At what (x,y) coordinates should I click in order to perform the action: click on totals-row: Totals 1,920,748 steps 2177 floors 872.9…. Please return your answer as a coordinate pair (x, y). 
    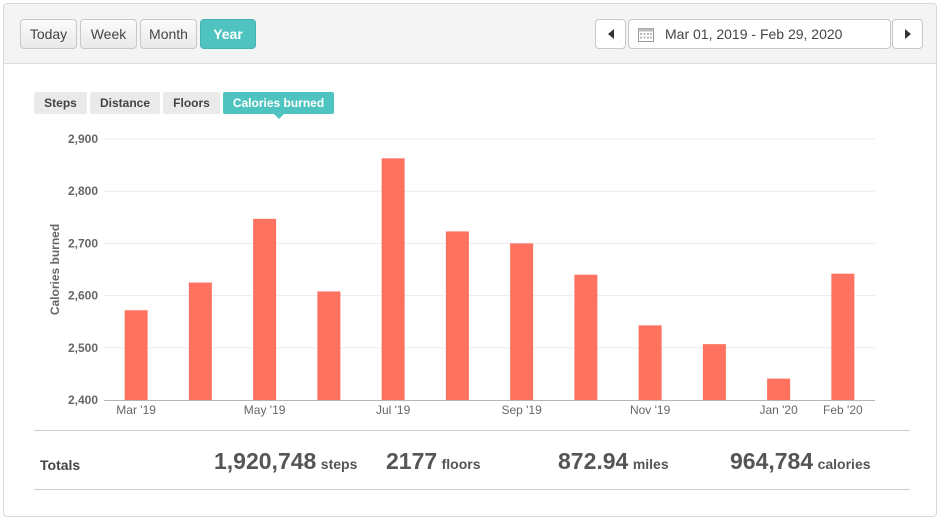
    Looking at the image, I should click on (472, 460).